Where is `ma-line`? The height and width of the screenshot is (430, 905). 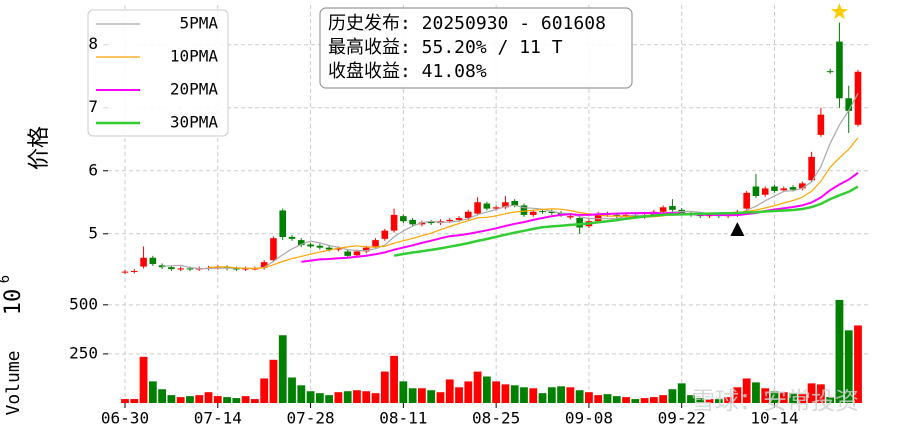 ma-line is located at coordinates (626, 221).